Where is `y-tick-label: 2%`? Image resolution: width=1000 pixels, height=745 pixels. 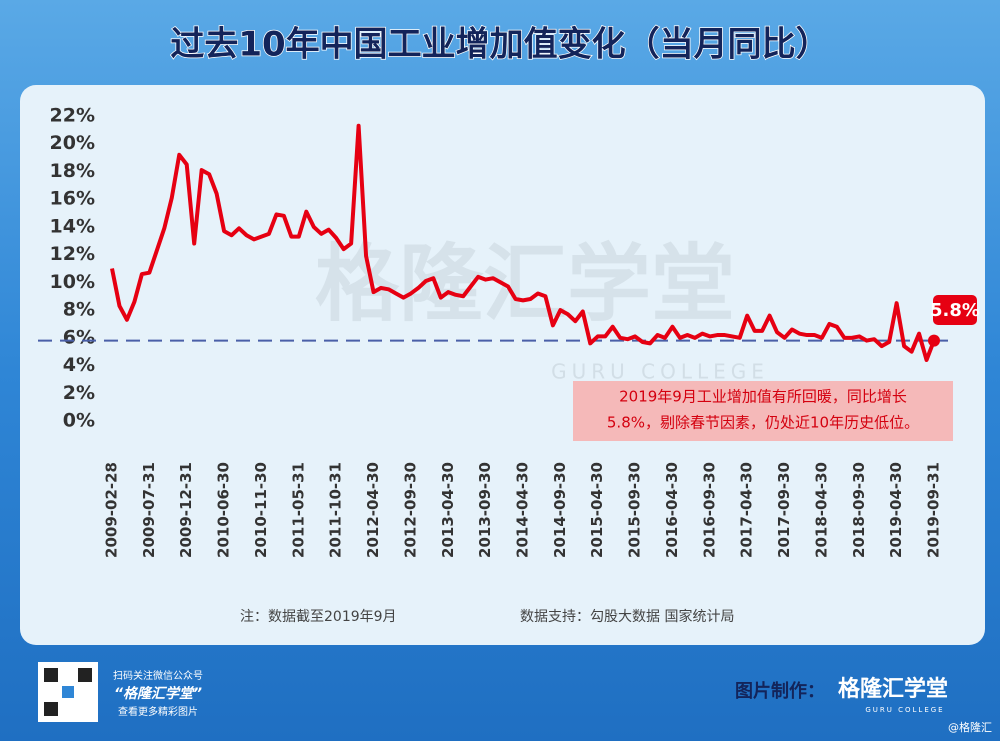
y-tick-label: 2% is located at coordinates (79, 393).